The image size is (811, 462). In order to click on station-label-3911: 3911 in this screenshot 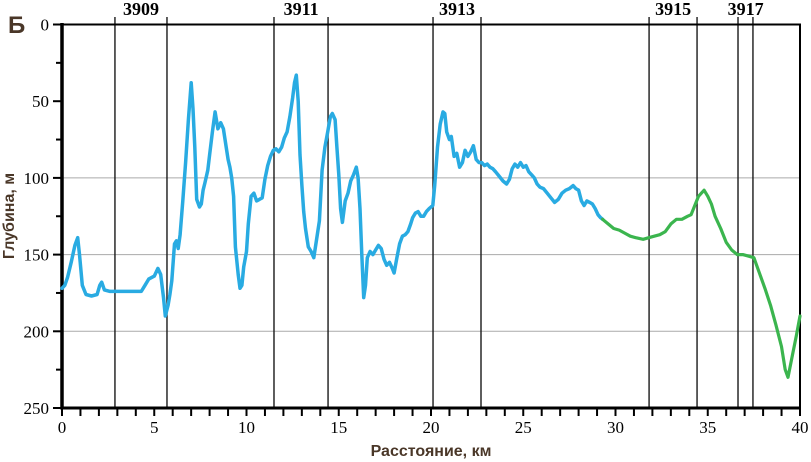, I will do `click(301, 9)`.